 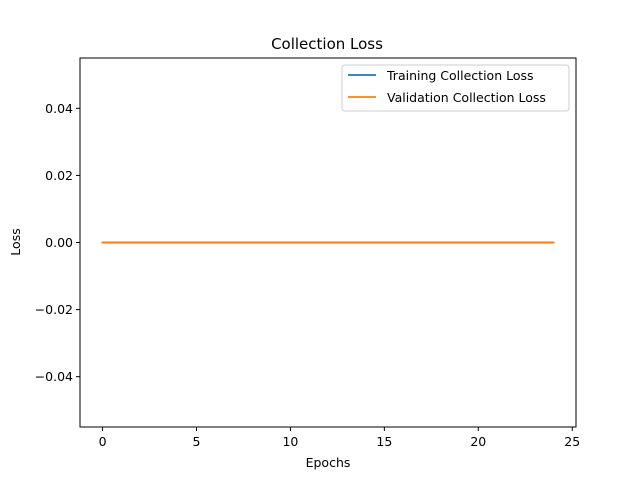 What do you see at coordinates (54, 376) in the screenshot?
I see `y-tick-label: −0.04` at bounding box center [54, 376].